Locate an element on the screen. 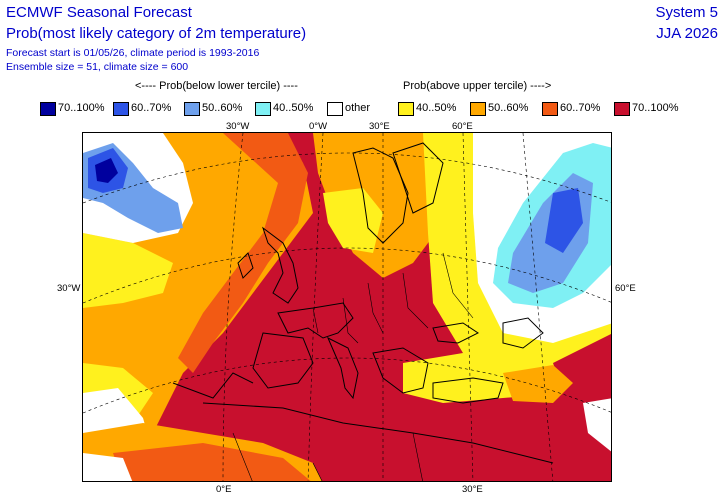 This screenshot has height=497, width=725. tick-top-30e: 30°E is located at coordinates (379, 126).